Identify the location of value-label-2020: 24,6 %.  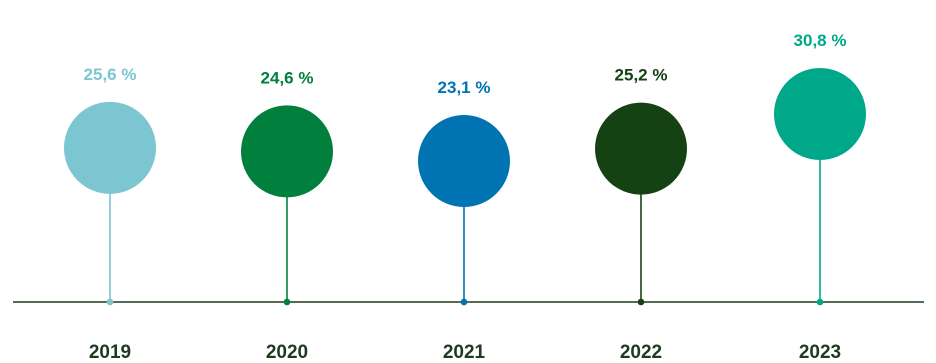
(287, 77).